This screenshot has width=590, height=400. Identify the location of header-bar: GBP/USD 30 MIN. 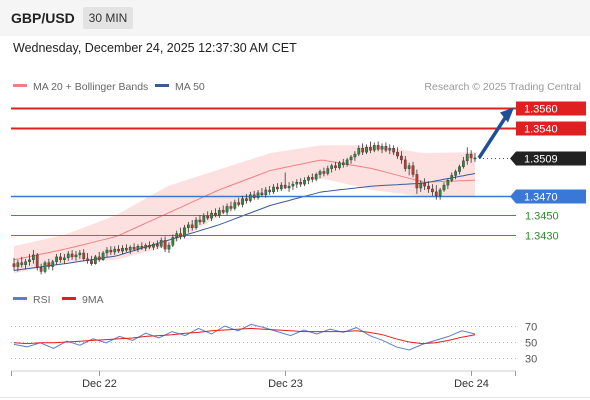
(295, 18).